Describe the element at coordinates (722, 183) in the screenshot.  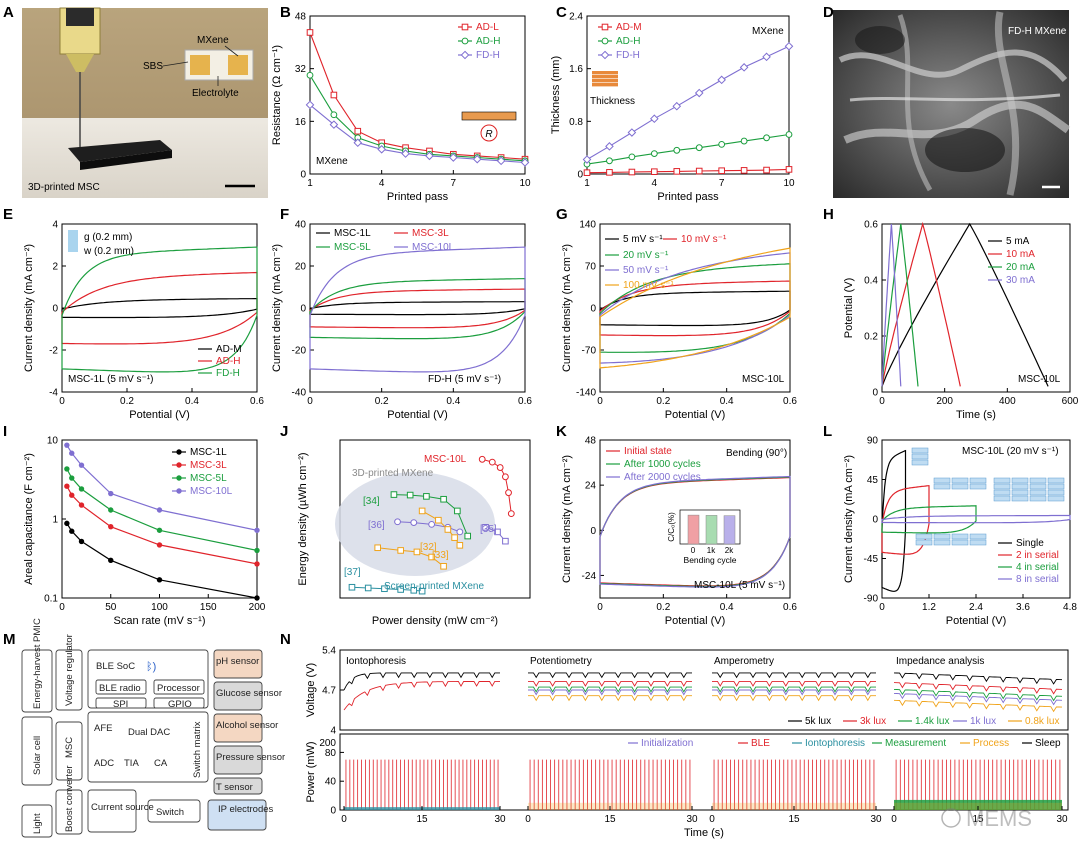
I see `x-tick-label: 7` at that location.